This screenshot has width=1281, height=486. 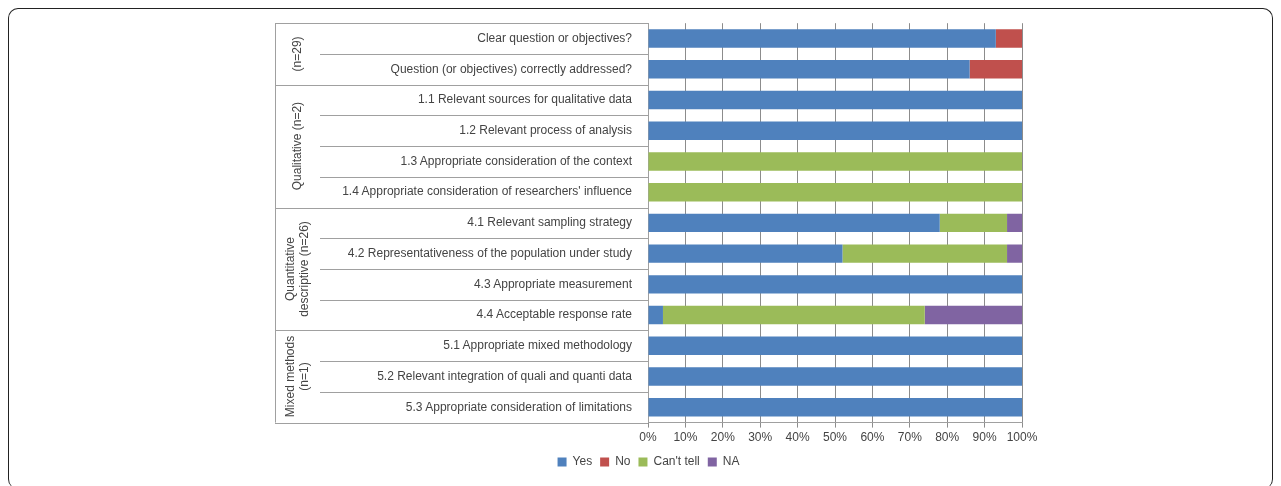 I want to click on y-tick-label: 1.4 Appropriate consideration of researchers' influence, so click(x=487, y=191).